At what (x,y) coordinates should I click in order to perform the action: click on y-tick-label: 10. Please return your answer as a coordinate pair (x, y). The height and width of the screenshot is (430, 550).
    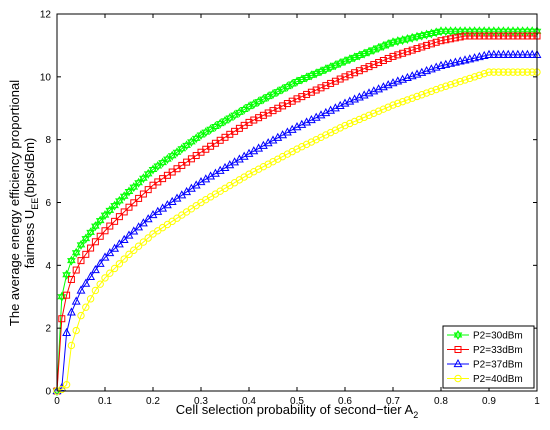
    Looking at the image, I should click on (46, 77).